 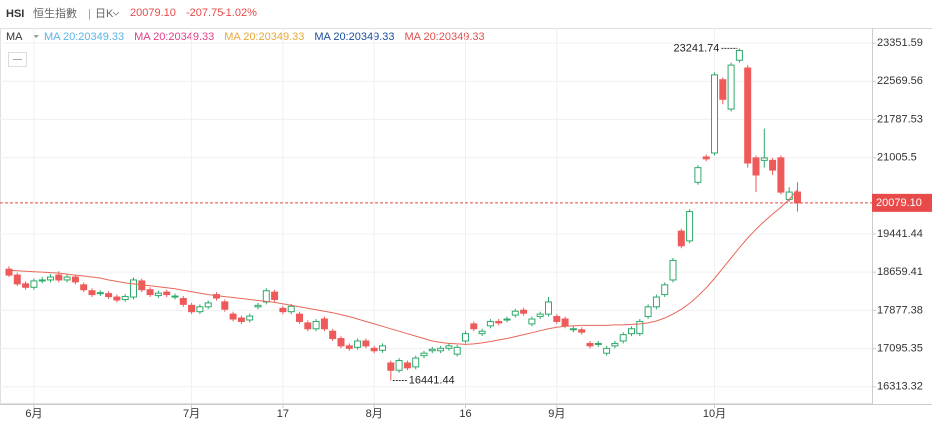 I want to click on index-name: 恒生指數, so click(x=55, y=13).